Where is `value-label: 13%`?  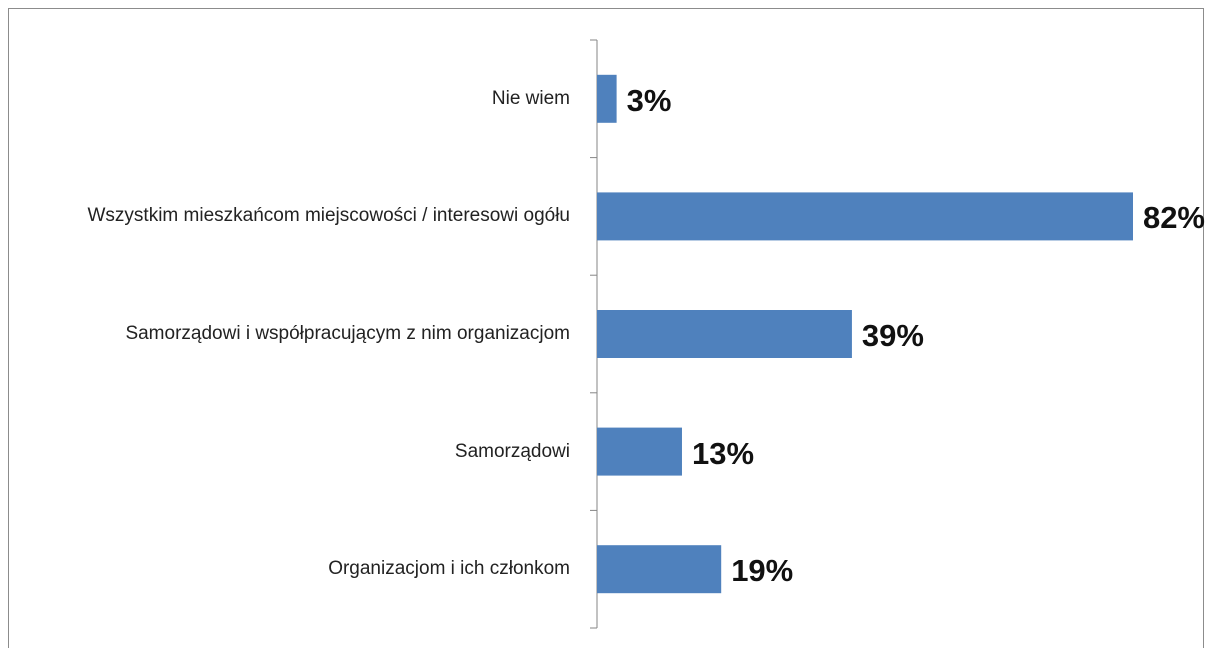
value-label: 13% is located at coordinates (723, 453).